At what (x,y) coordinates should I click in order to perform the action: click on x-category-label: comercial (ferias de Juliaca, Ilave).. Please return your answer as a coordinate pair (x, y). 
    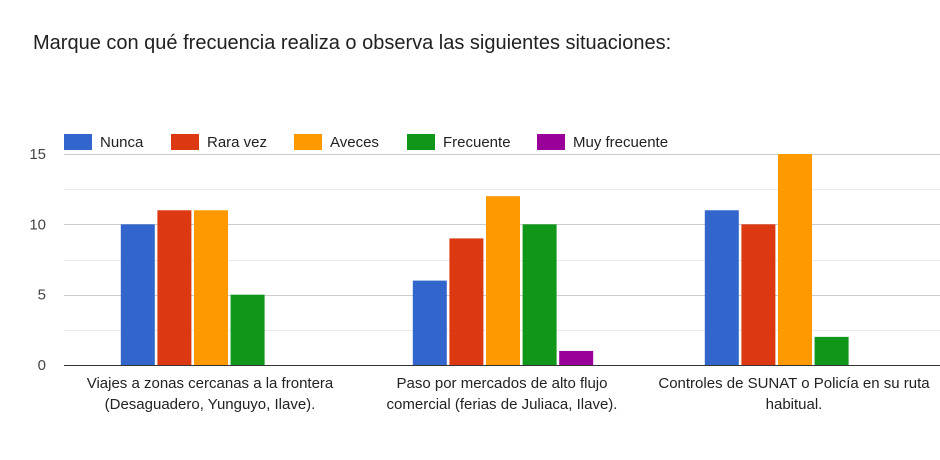
    Looking at the image, I should click on (502, 404).